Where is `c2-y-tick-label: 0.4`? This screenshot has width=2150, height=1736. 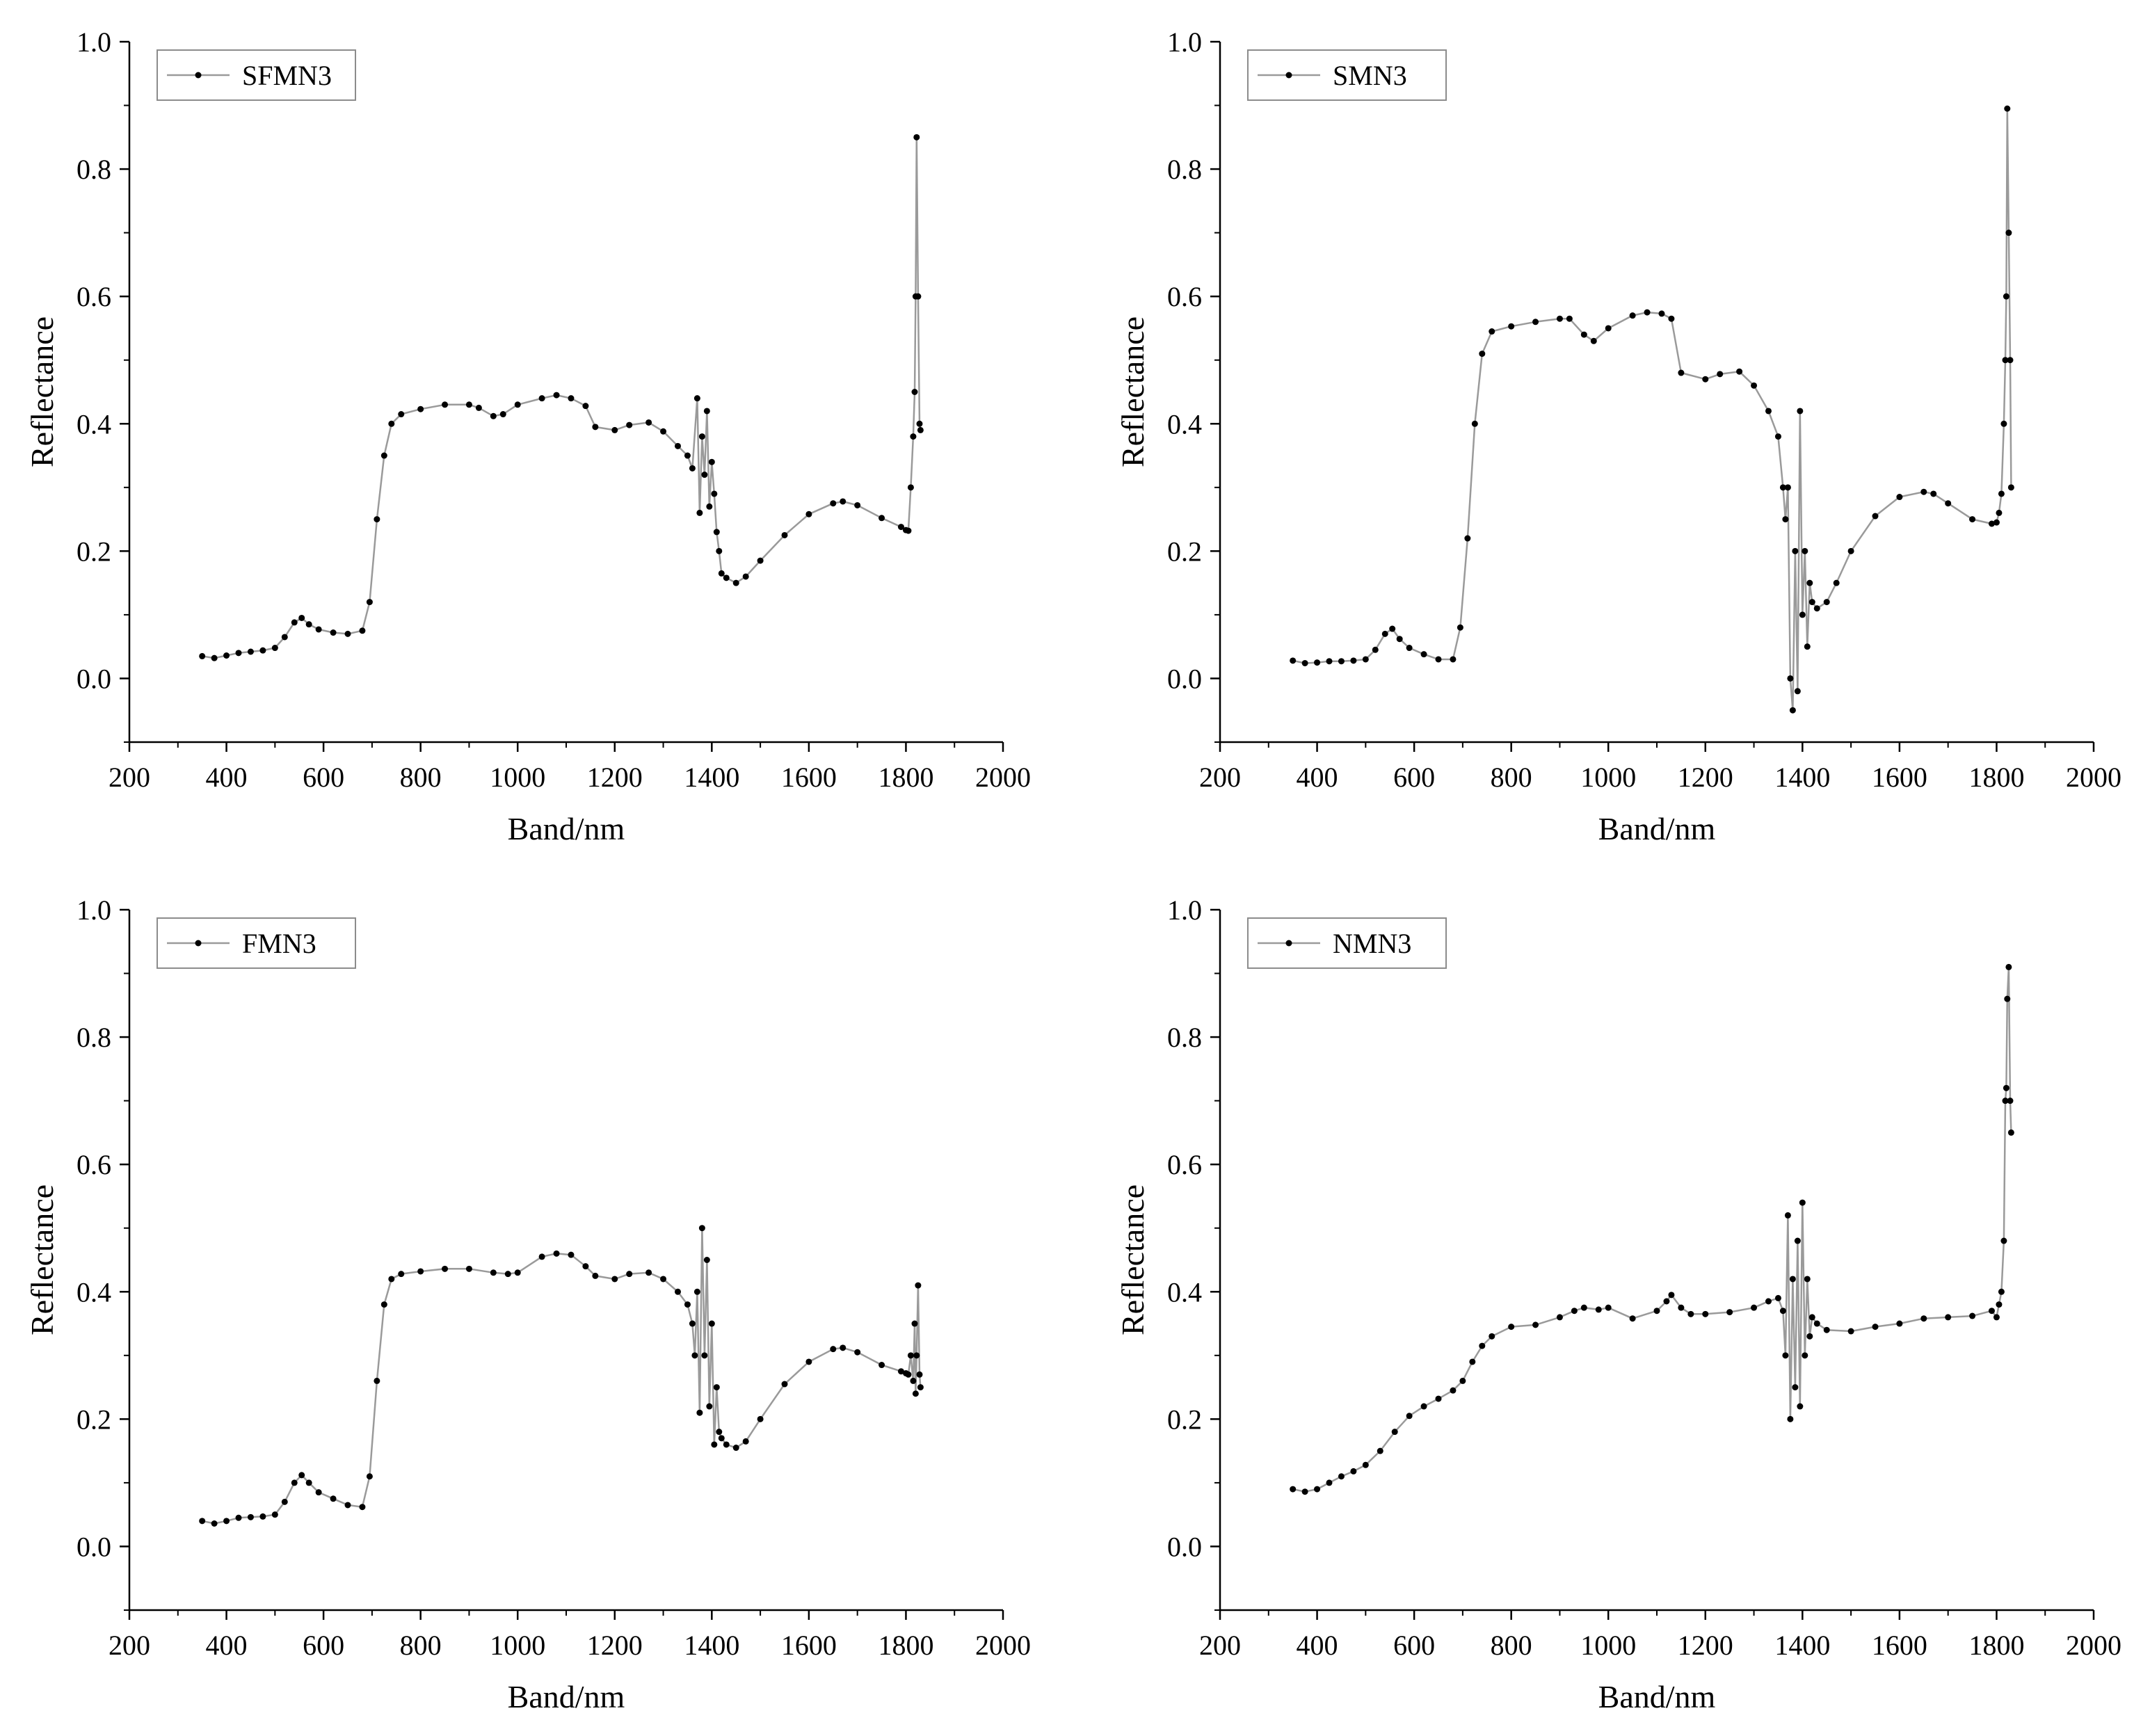
c2-y-tick-label: 0.4 is located at coordinates (94, 1292).